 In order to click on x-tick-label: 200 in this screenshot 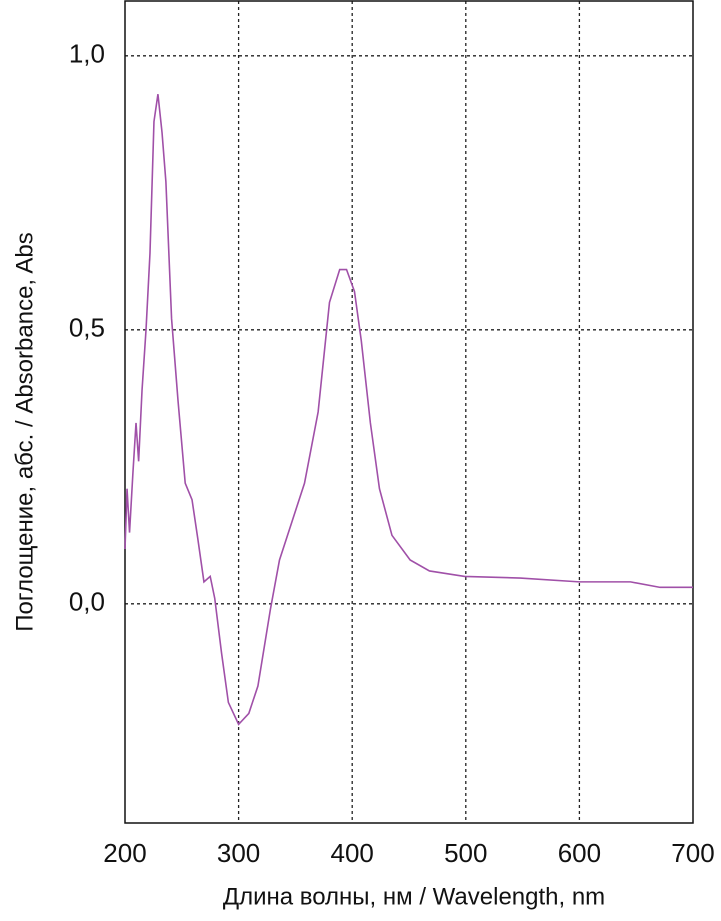, I will do `click(124, 853)`.